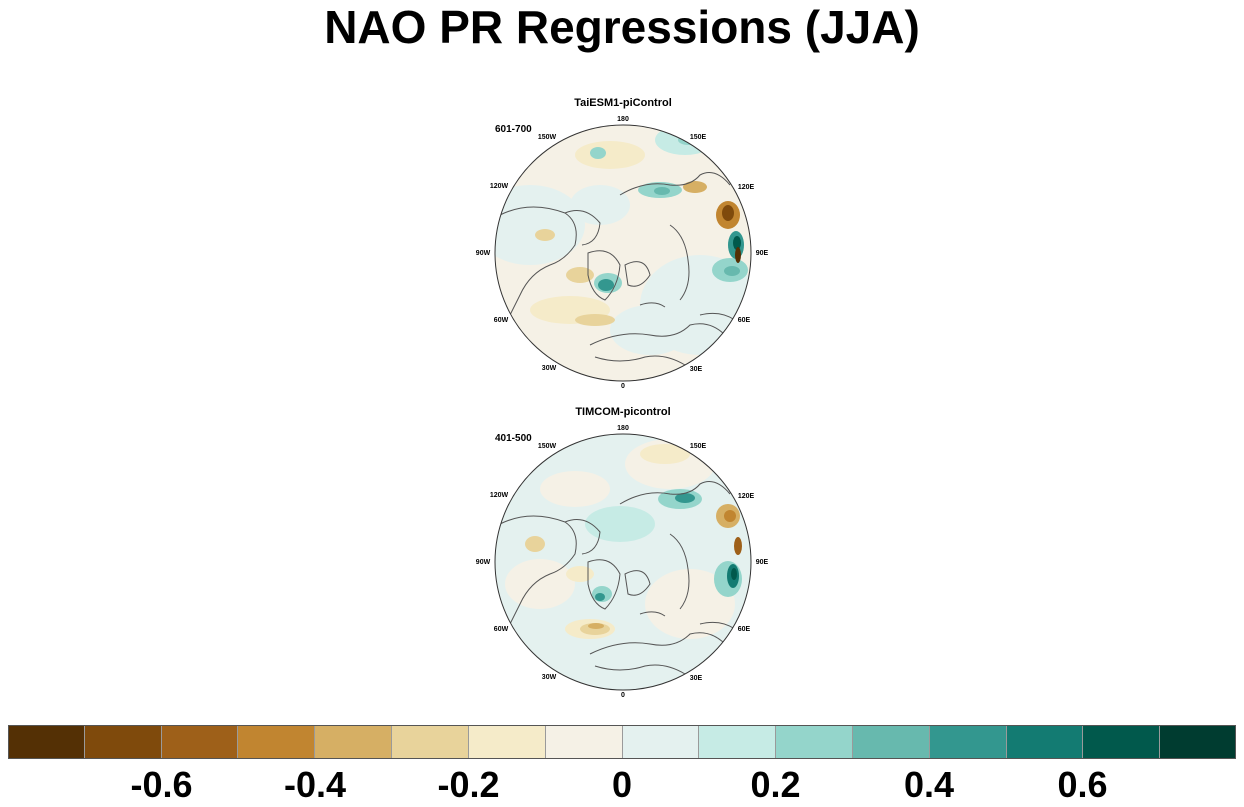  Describe the element at coordinates (513, 129) in the screenshot. I see `period-label: 601-700` at that location.